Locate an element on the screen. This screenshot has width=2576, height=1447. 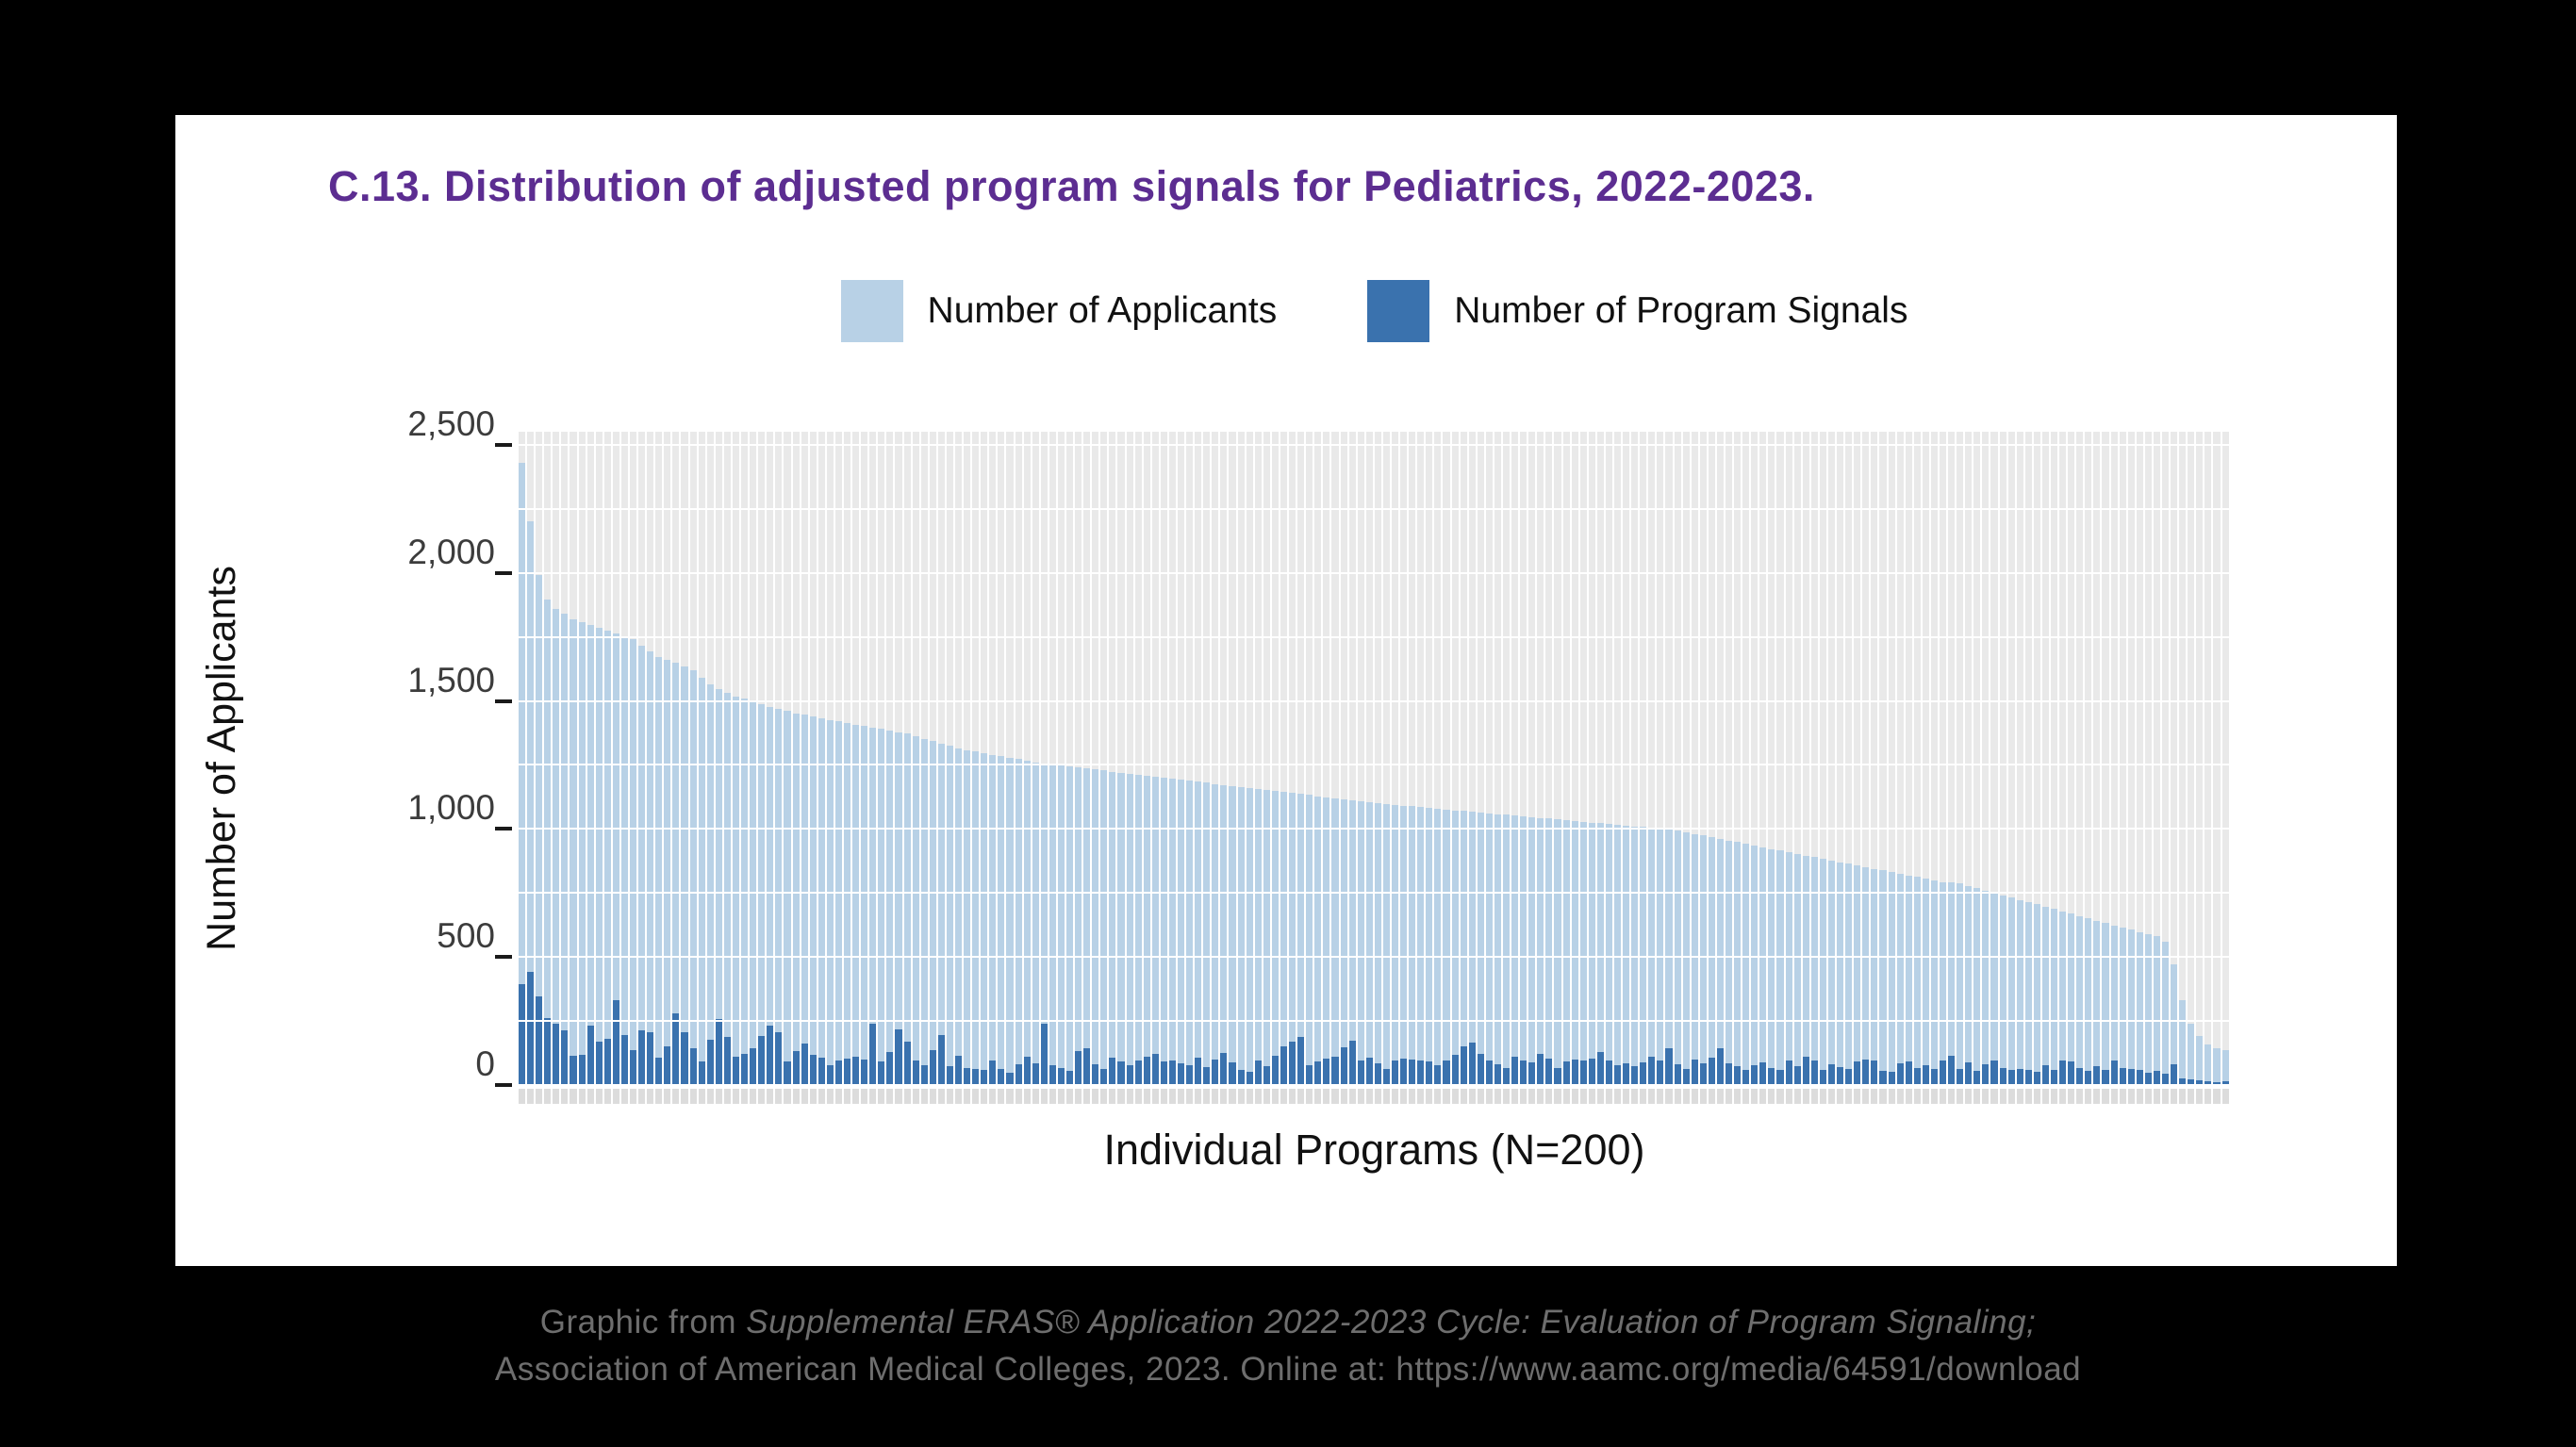
gridline is located at coordinates (1374, 765).